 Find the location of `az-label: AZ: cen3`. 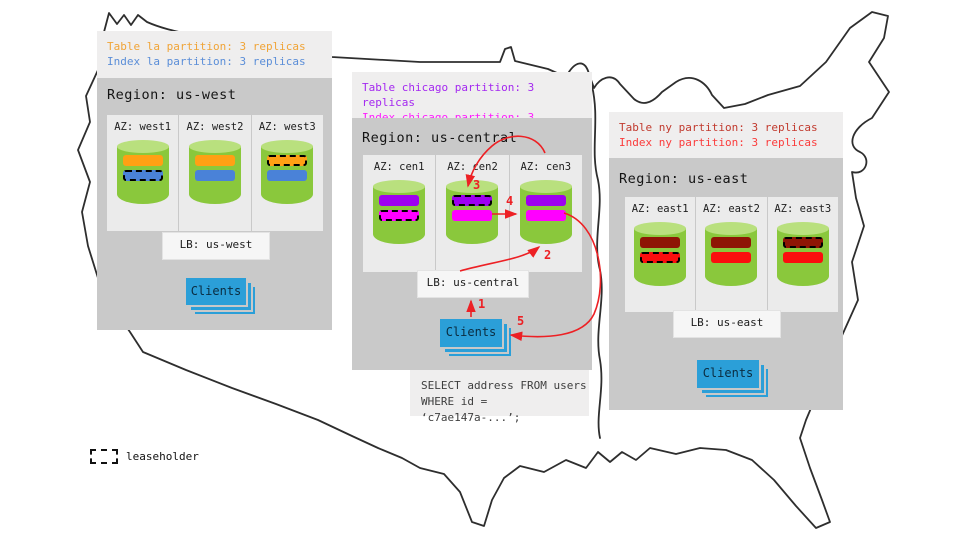

az-label: AZ: cen3 is located at coordinates (546, 167).